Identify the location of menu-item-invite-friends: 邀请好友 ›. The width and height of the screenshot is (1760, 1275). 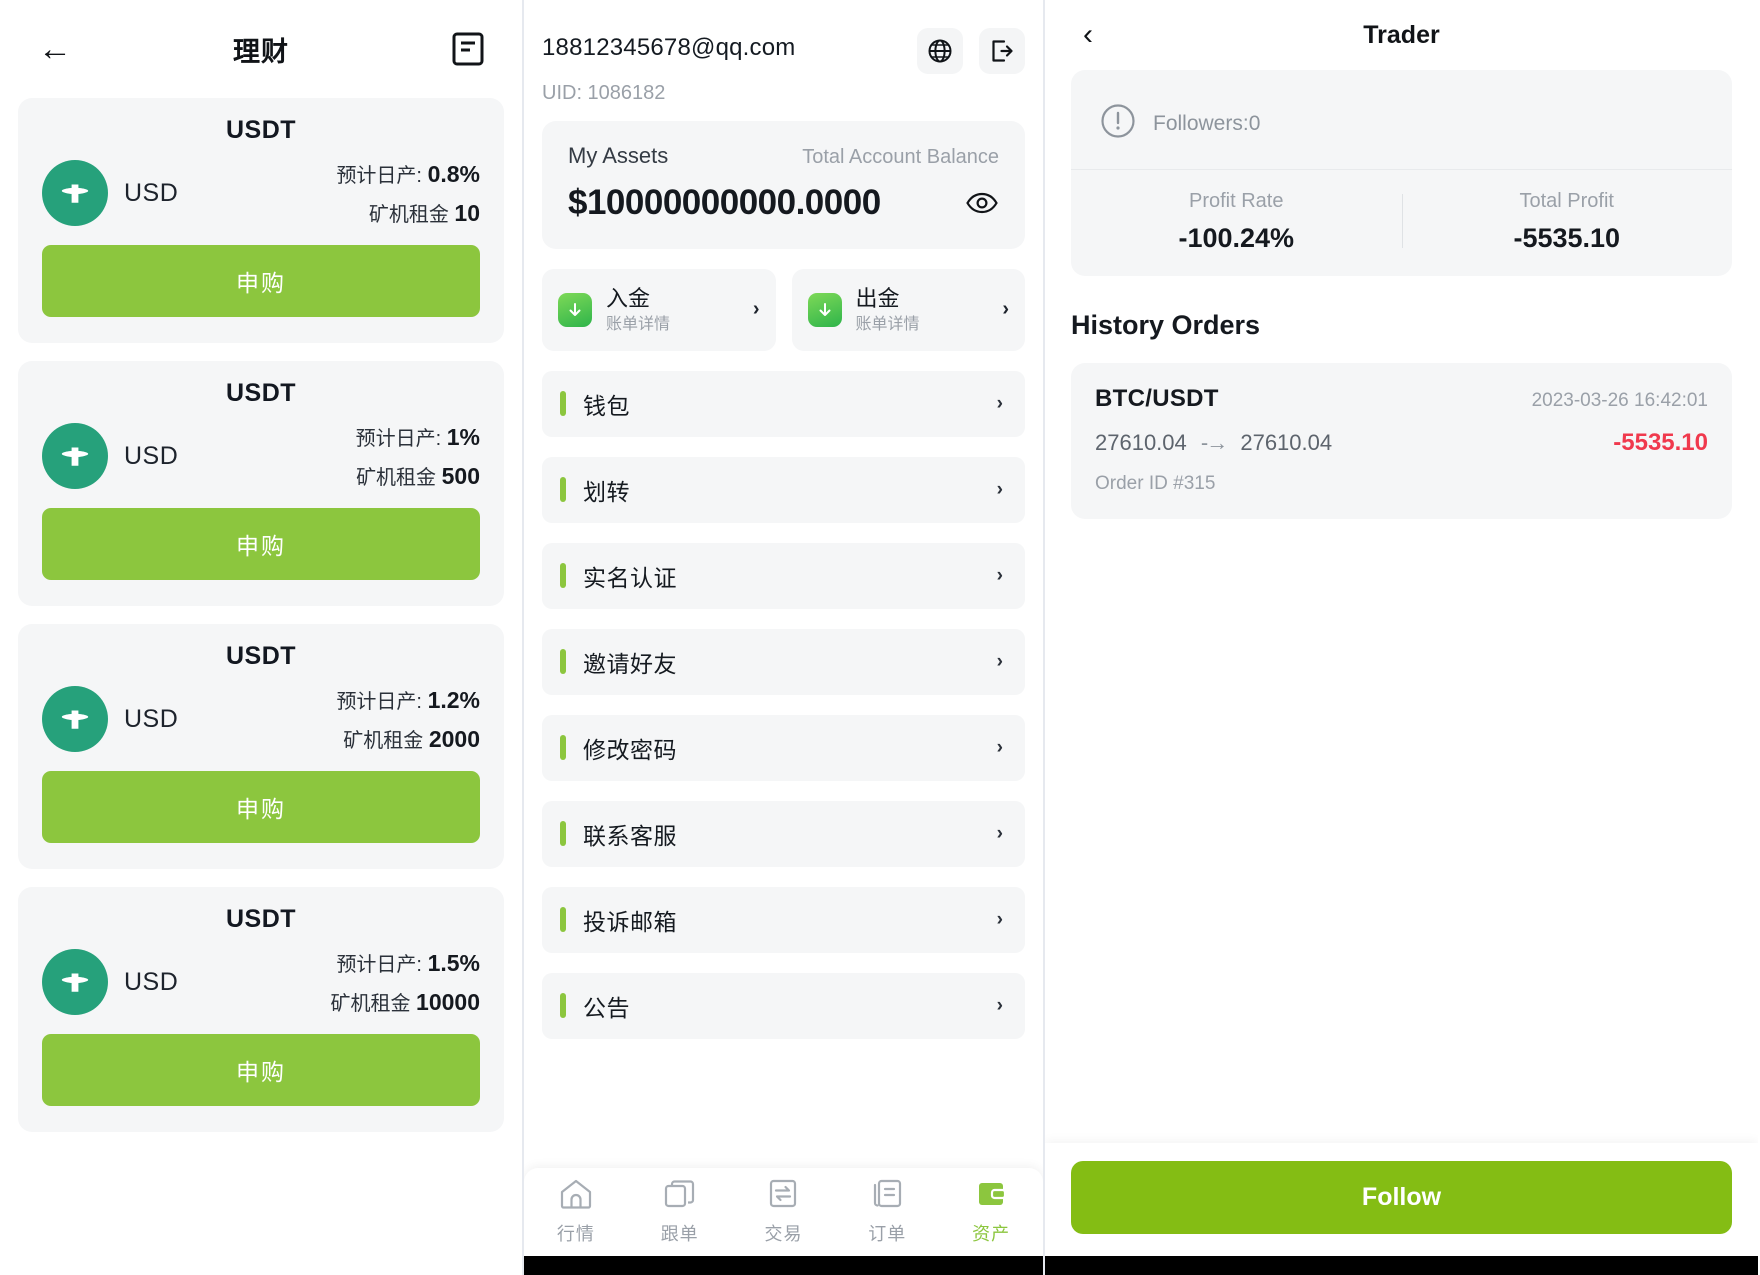
(783, 661).